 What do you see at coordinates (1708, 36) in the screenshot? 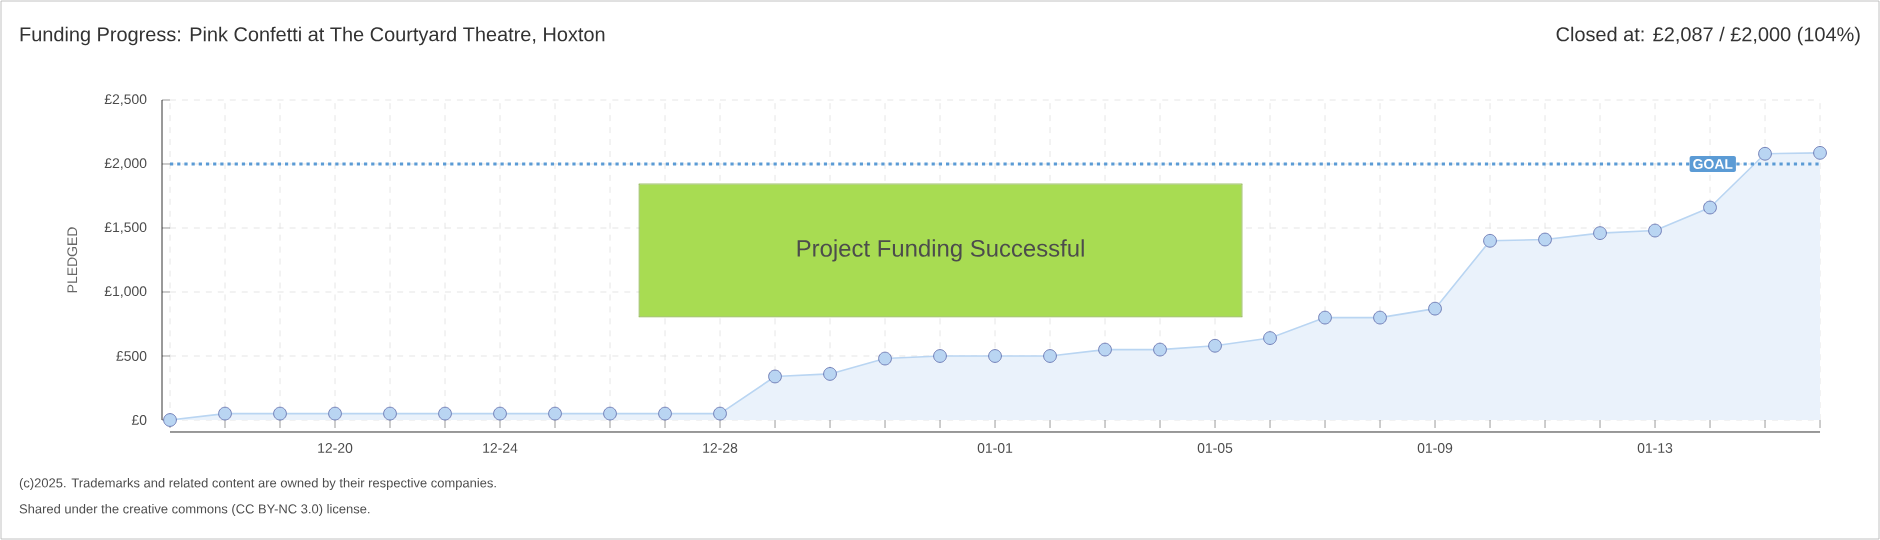
I see `chart-subtitle: Closed at: £2,087 / £2,000 (104%)` at bounding box center [1708, 36].